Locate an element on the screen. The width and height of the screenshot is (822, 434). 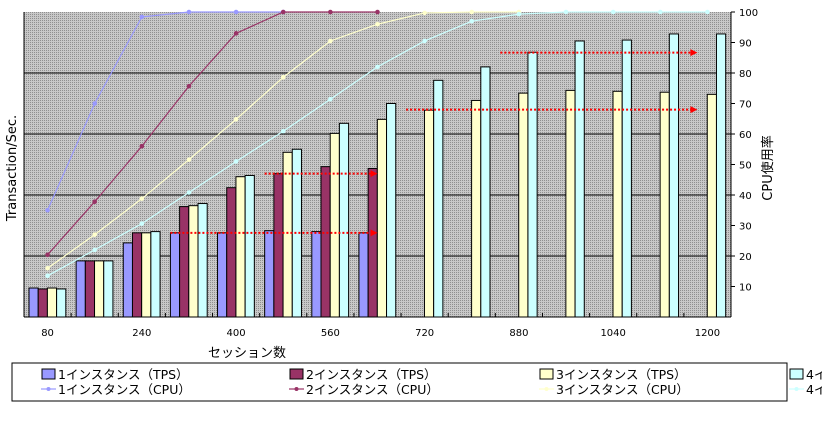
x-tick-label: 1200 is located at coordinates (707, 333).